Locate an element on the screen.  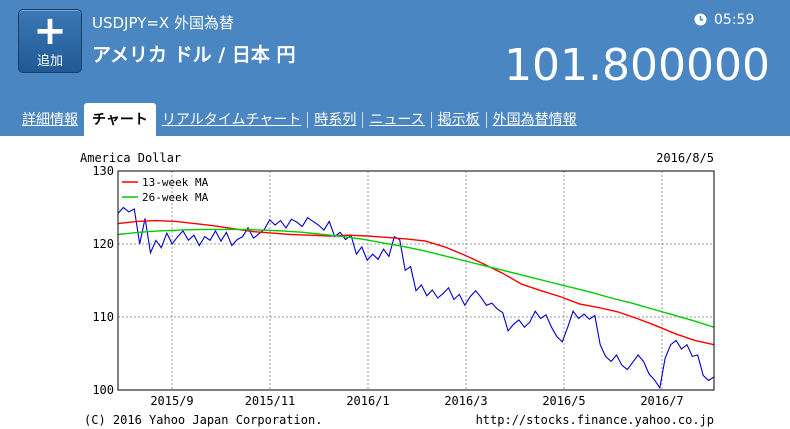
tab-bar: 詳細情報 チャート リアルタイムチャート 時系列 ニュース 掲示板 外国為替情報 is located at coordinates (299, 119).